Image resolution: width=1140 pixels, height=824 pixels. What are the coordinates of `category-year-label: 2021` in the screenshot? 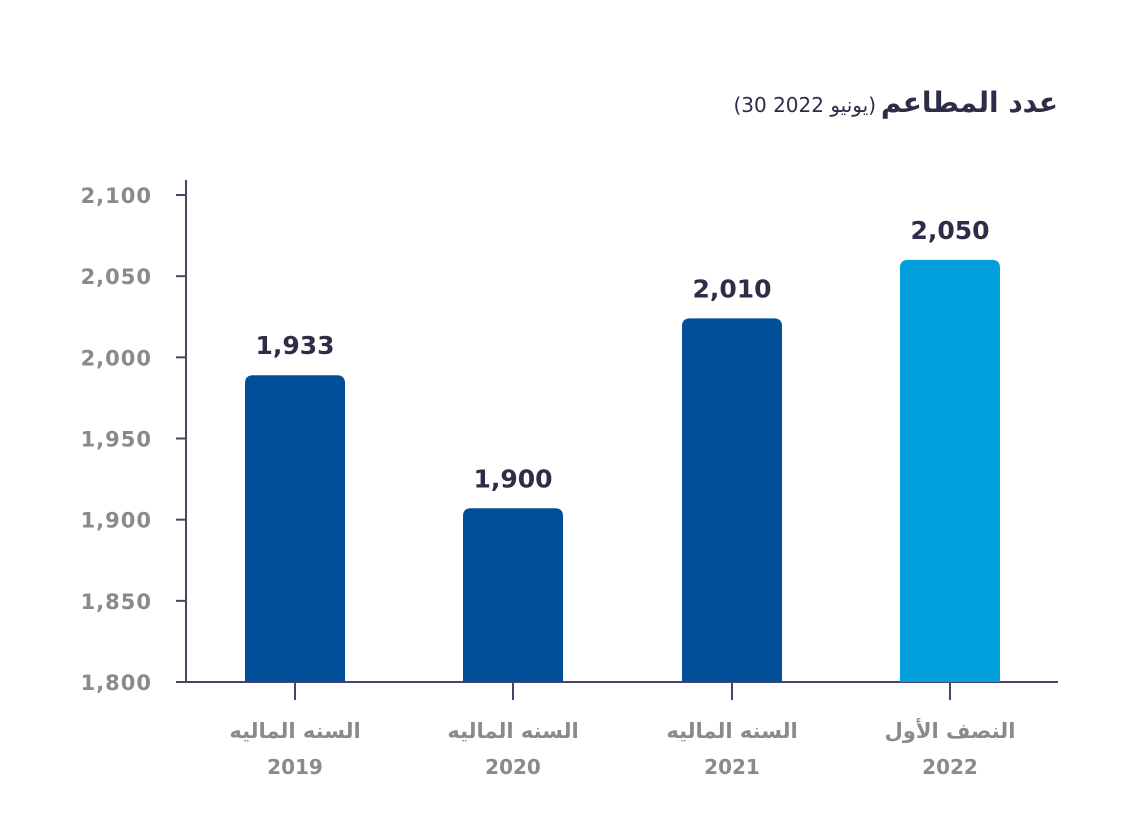 It's located at (732, 767).